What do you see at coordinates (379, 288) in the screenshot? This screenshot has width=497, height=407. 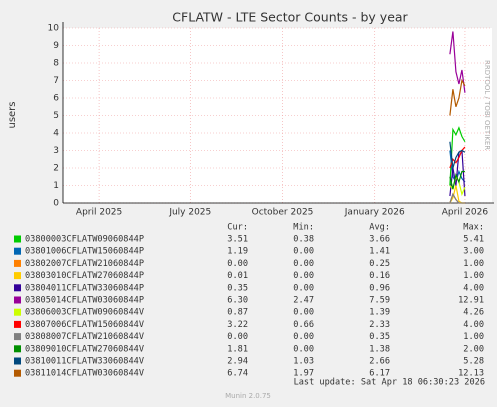 I see `legend-stat: 0.96` at bounding box center [379, 288].